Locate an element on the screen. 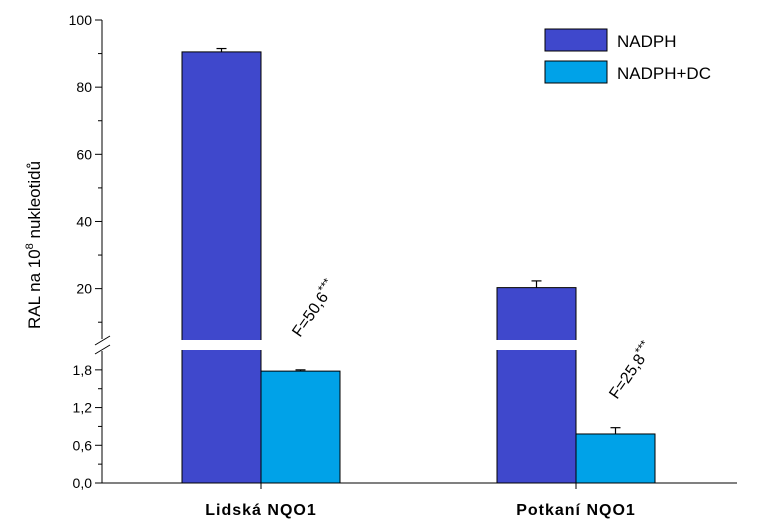 The image size is (769, 526). legend-label-nadph: NADPH is located at coordinates (647, 41).